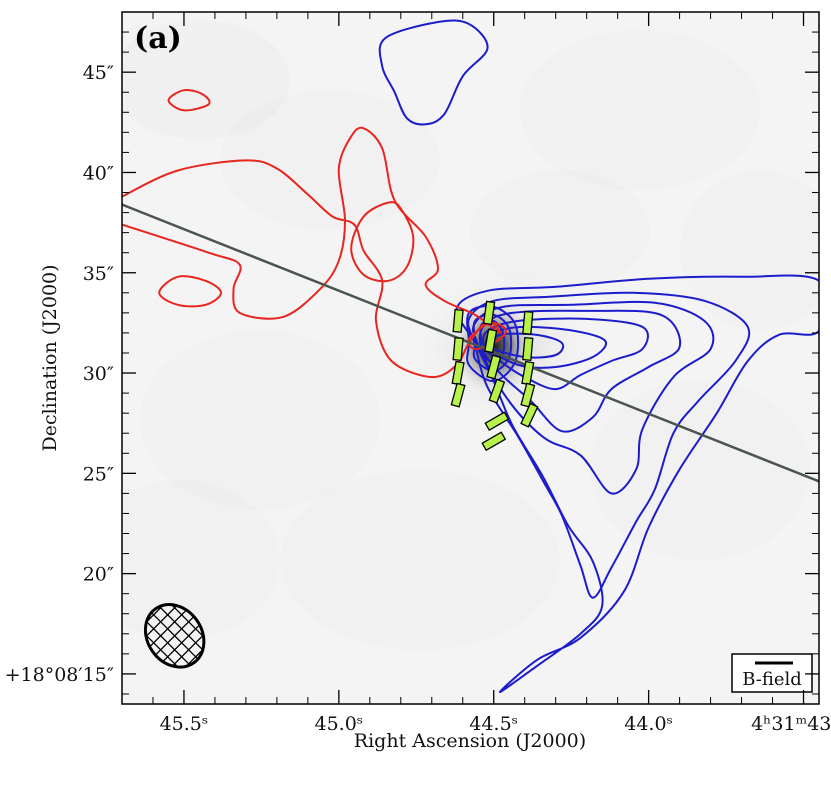 The height and width of the screenshot is (789, 831). Describe the element at coordinates (338, 724) in the screenshot. I see `x-tick-label: 45.0ˢ` at that location.